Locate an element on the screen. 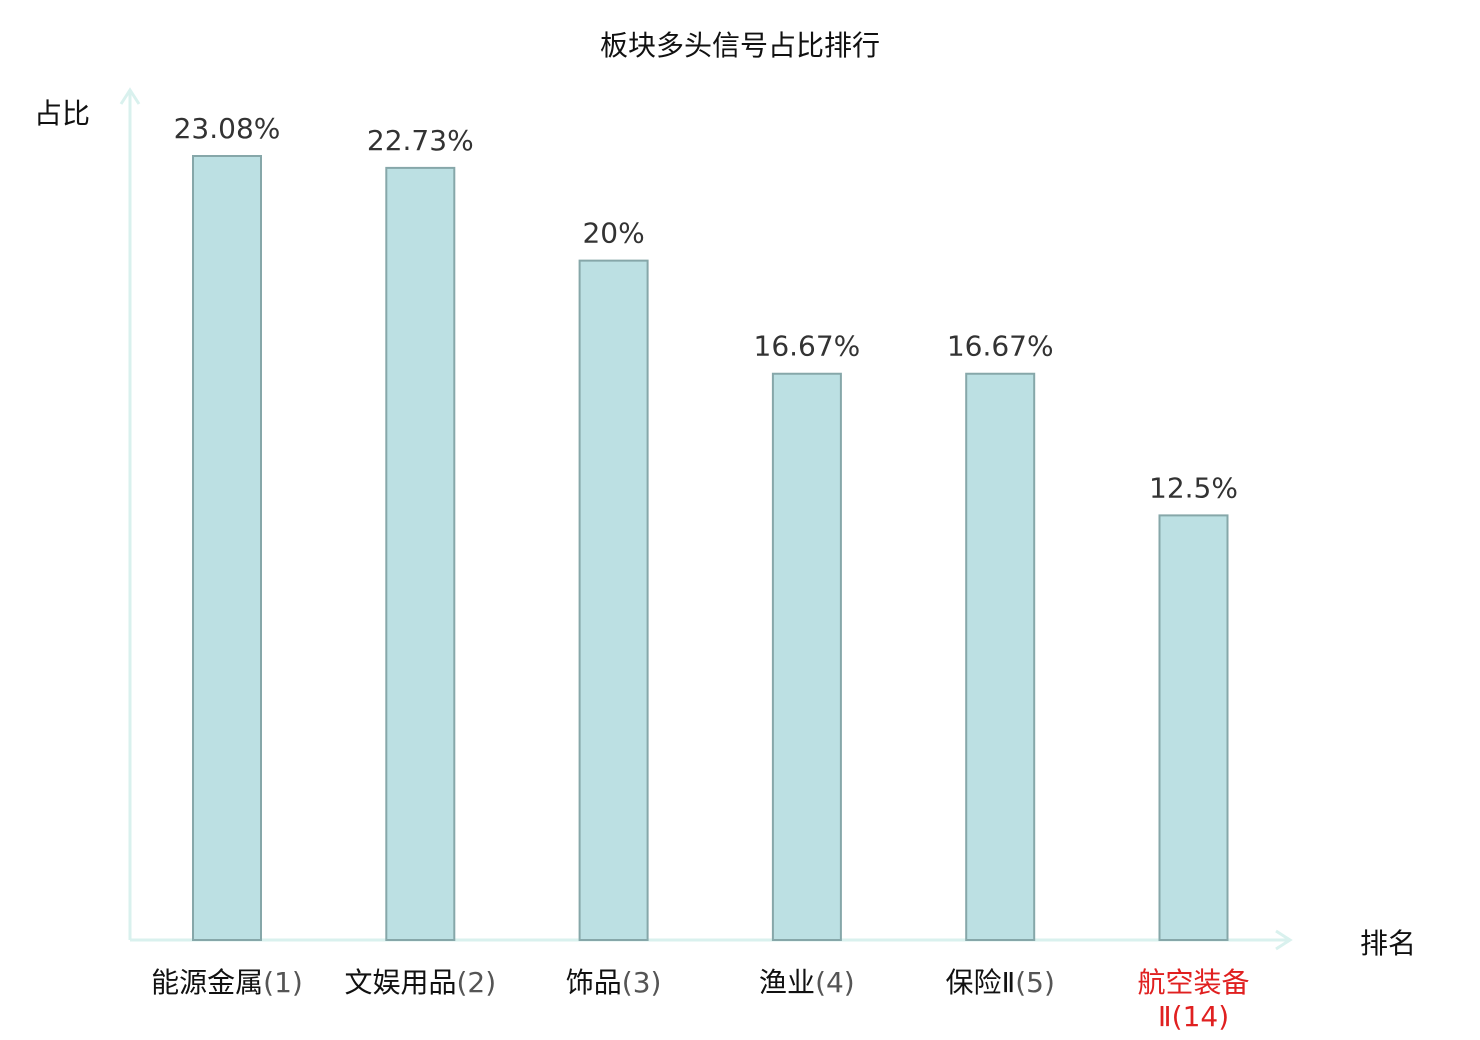  y-axis-arrow is located at coordinates (130, 96).